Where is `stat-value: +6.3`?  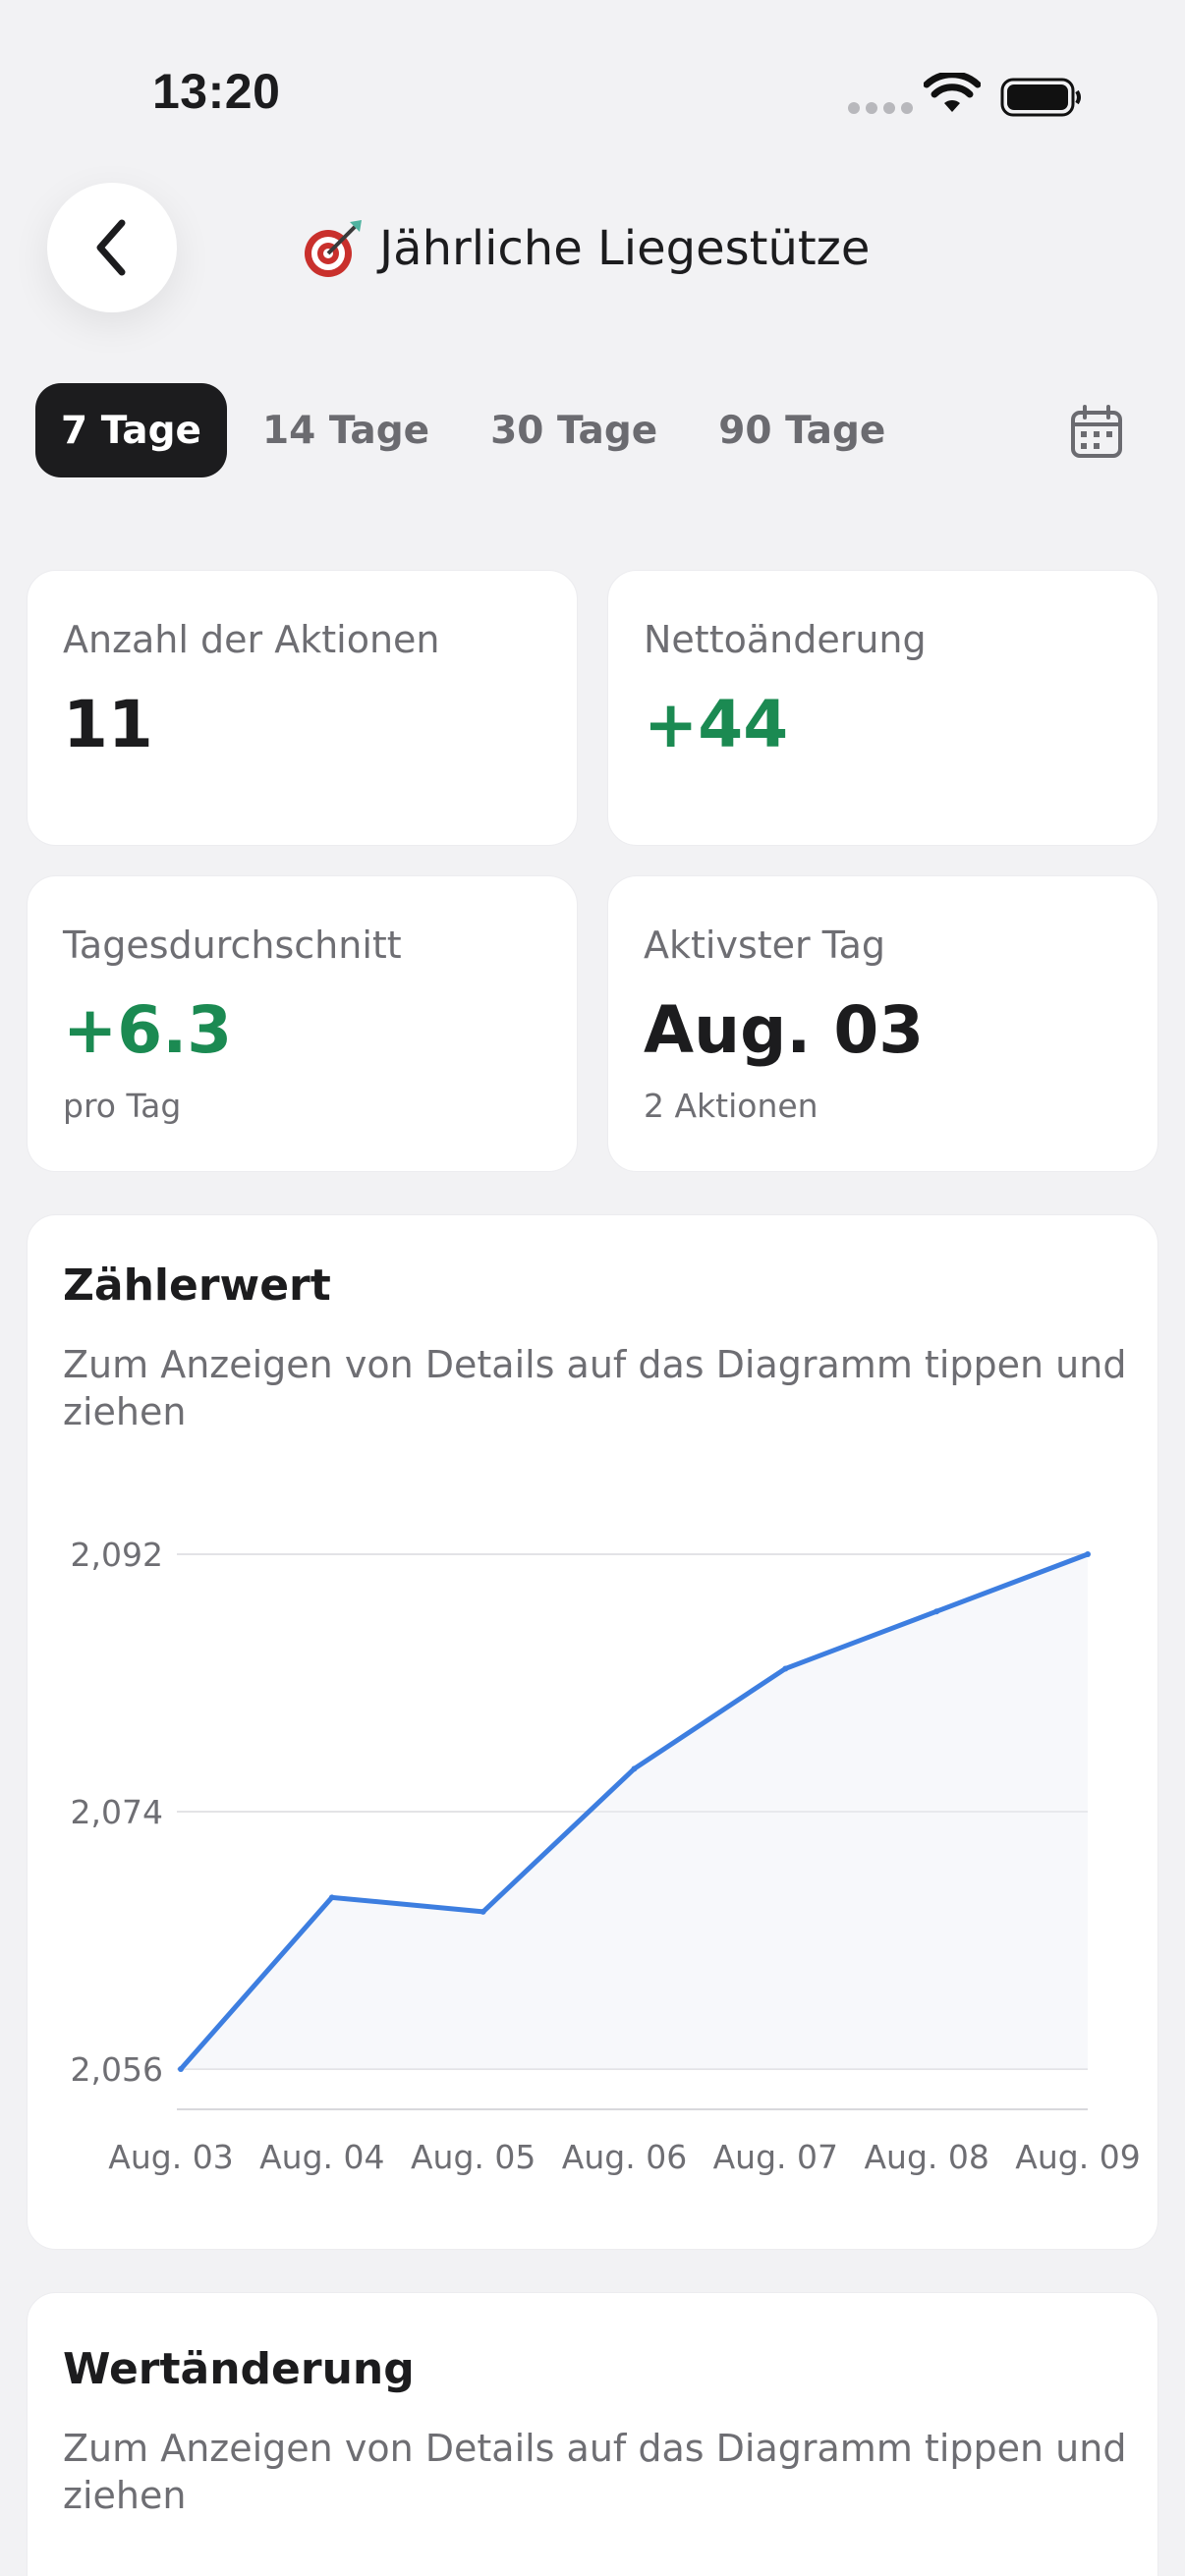 stat-value: +6.3 is located at coordinates (148, 1030).